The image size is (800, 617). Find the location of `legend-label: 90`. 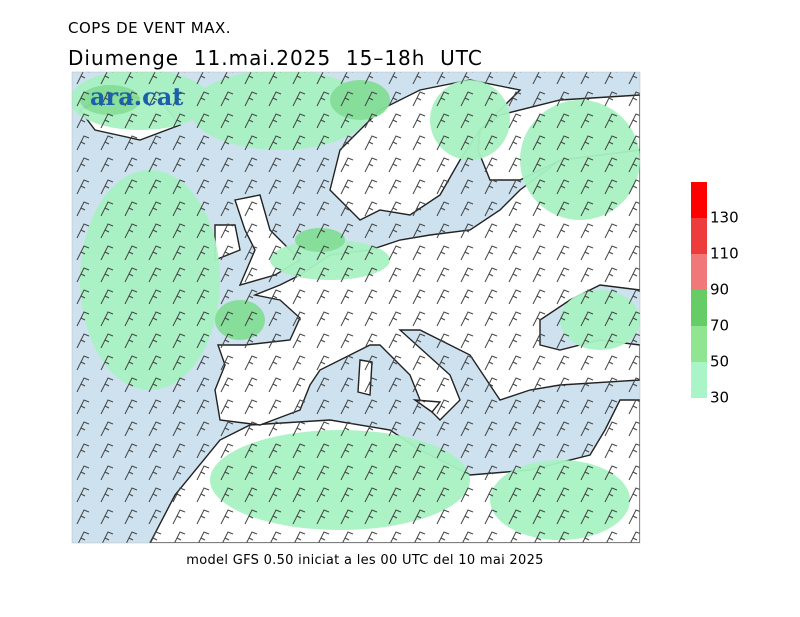

legend-label: 90 is located at coordinates (719, 290).